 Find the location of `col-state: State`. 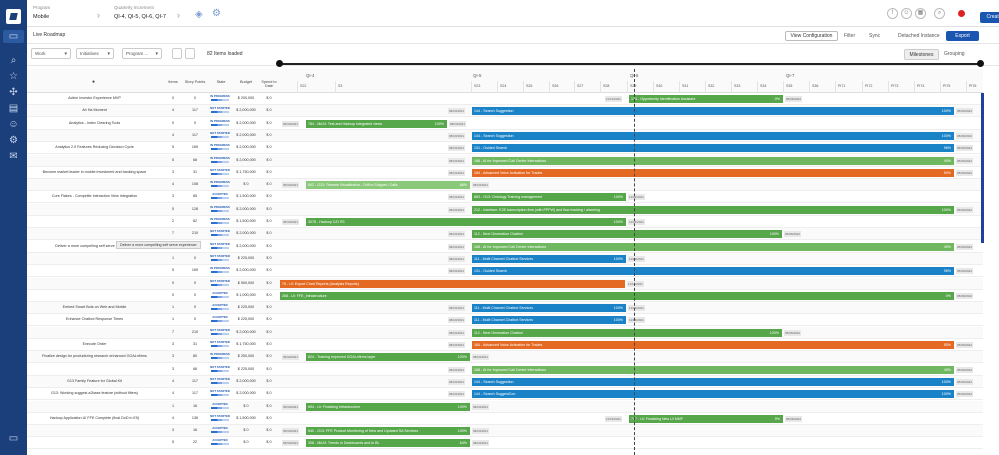

col-state: State is located at coordinates (221, 82).